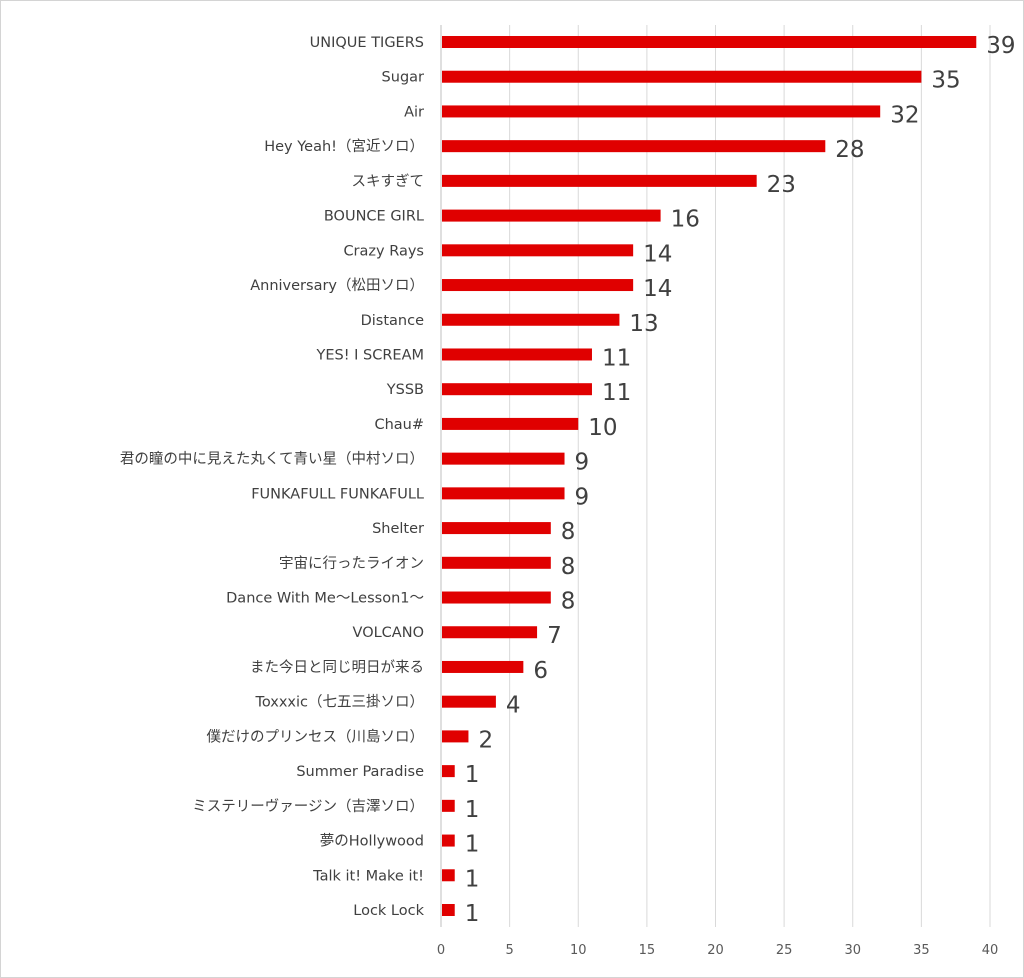 The height and width of the screenshot is (978, 1024). Describe the element at coordinates (337, 285) in the screenshot. I see `category-label: Anniversary（松田ソロ）` at that location.